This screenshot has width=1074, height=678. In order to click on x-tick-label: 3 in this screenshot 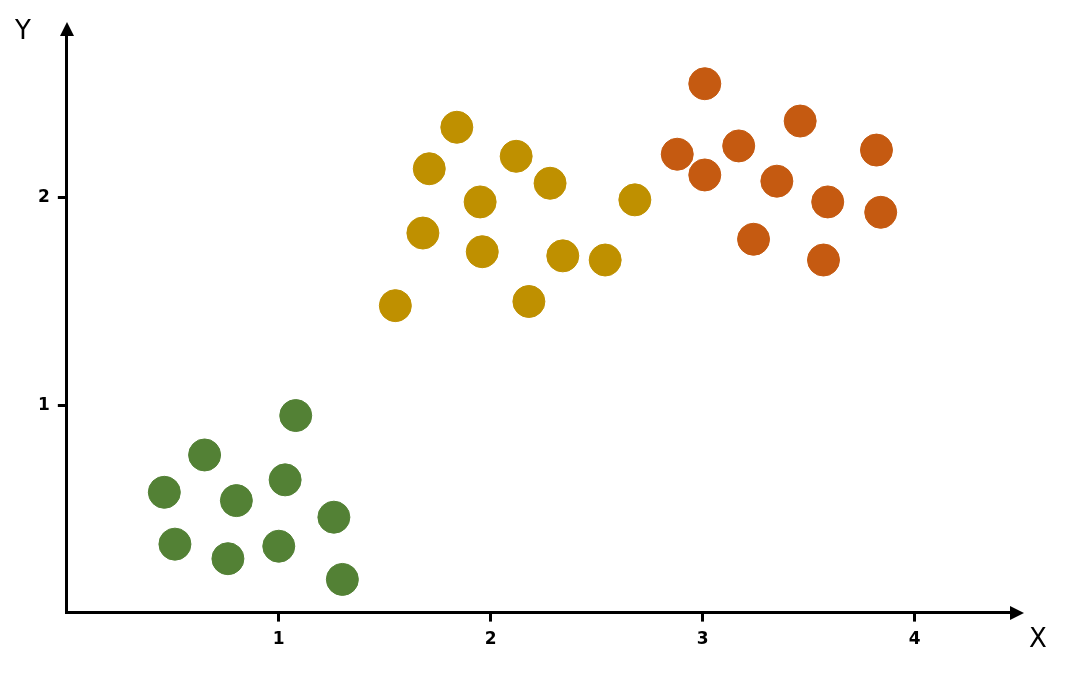, I will do `click(702, 638)`.